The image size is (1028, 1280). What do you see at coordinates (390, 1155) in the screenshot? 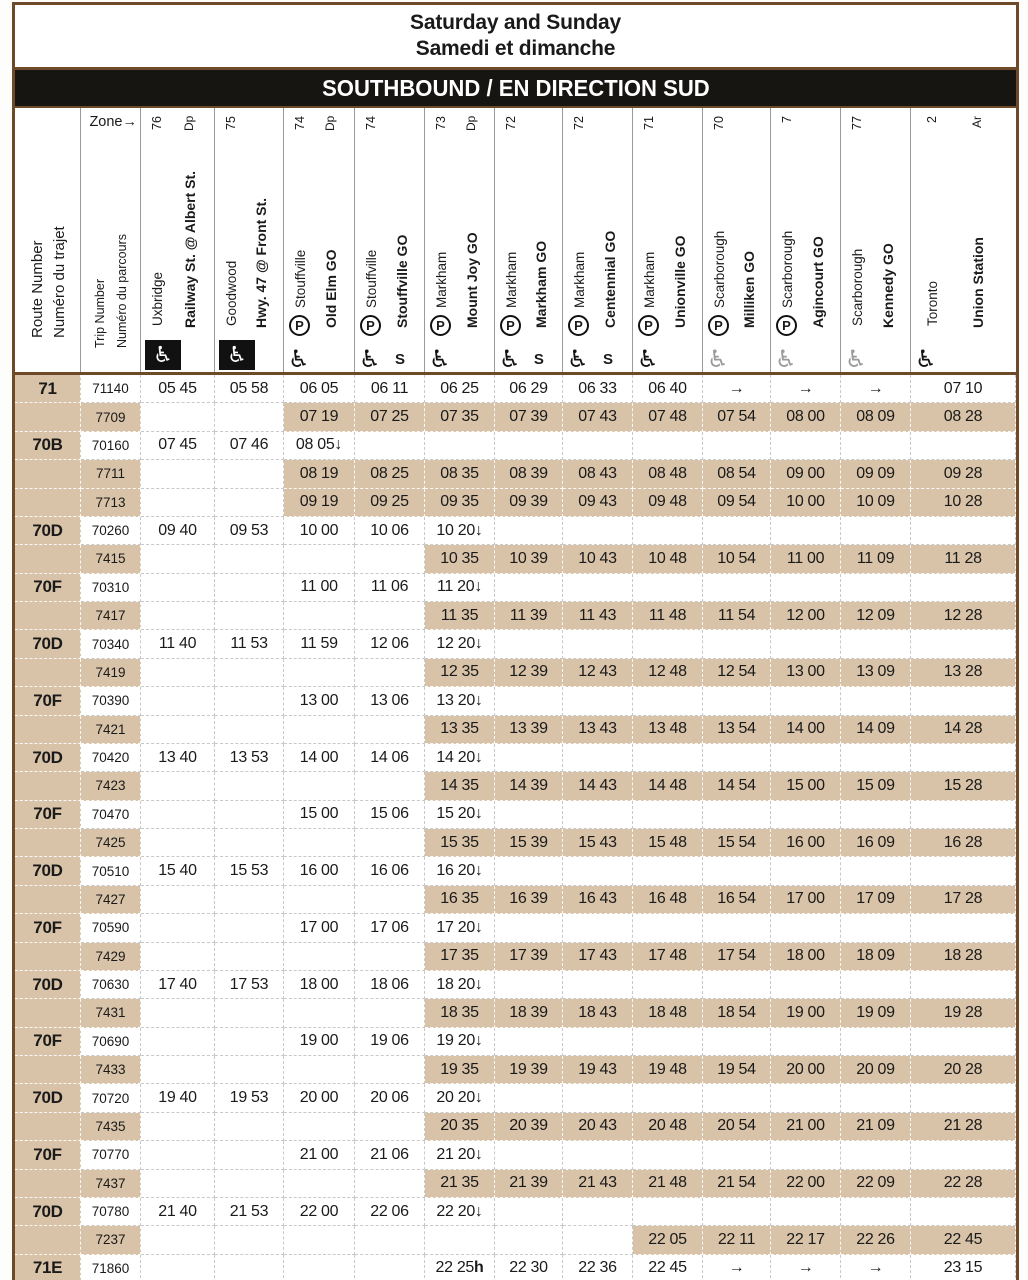
I see `time-cell: 21 06` at bounding box center [390, 1155].